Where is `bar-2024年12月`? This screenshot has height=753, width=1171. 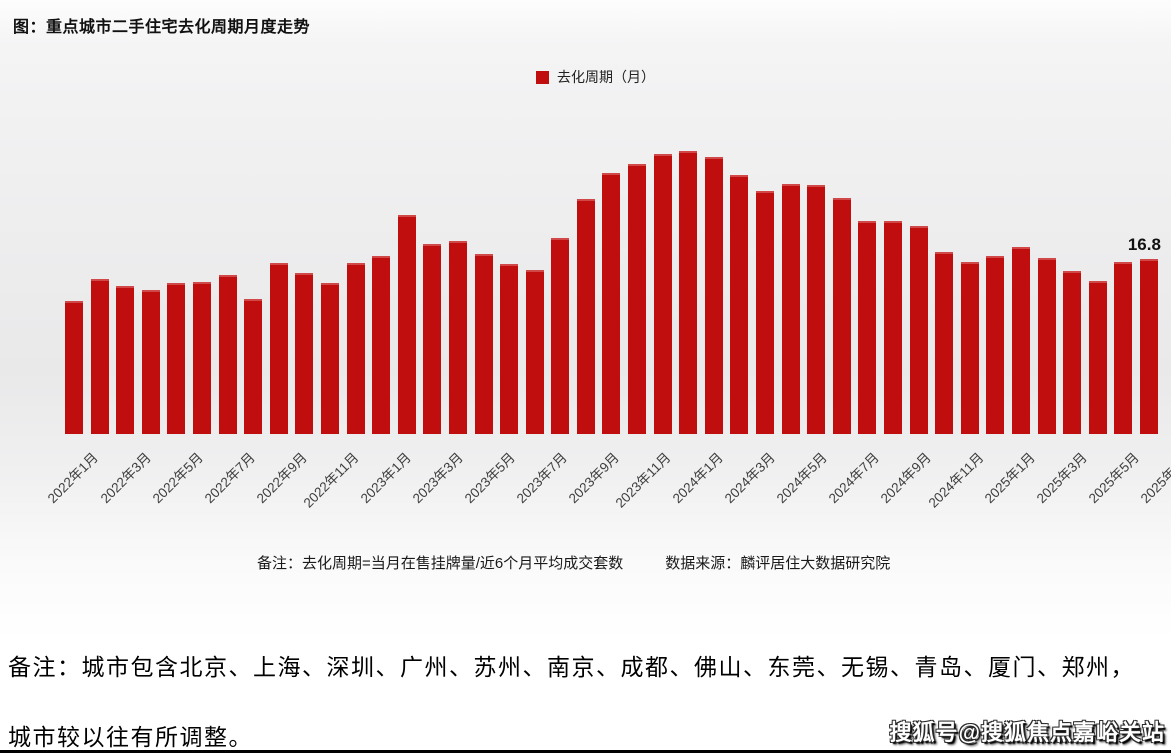 bar-2024年12月 is located at coordinates (969, 348).